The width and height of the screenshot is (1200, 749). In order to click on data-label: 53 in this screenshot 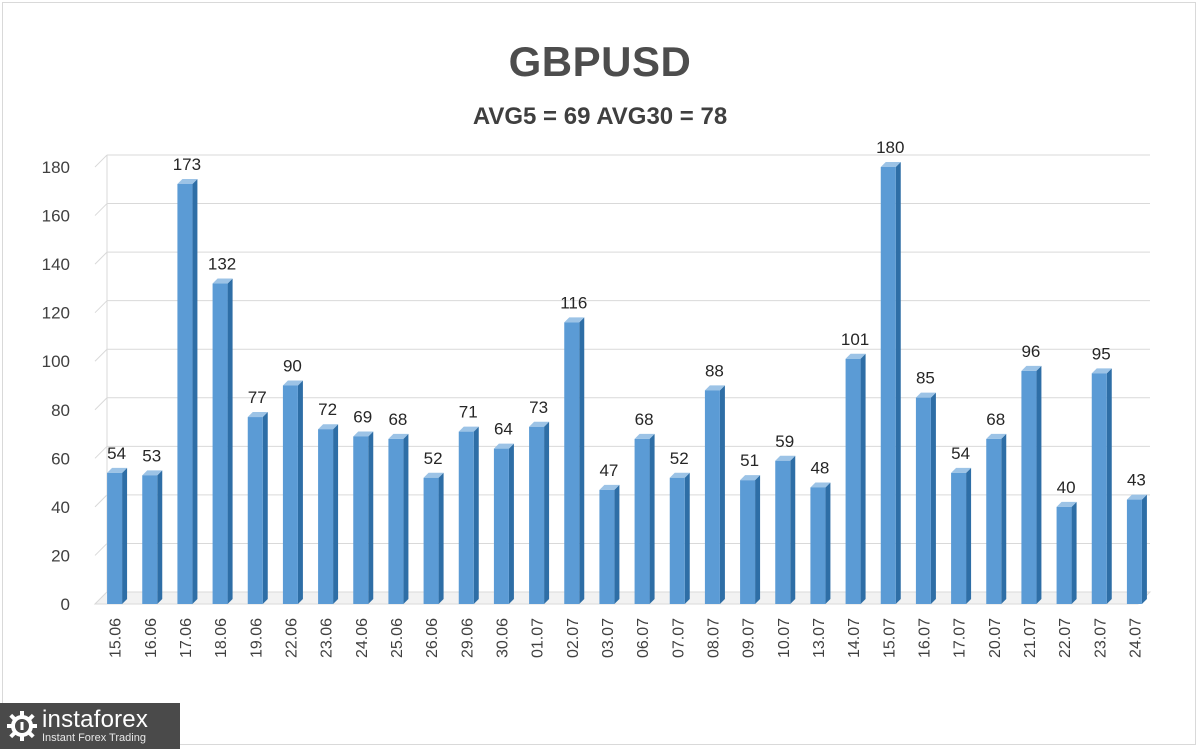, I will do `click(151, 455)`.